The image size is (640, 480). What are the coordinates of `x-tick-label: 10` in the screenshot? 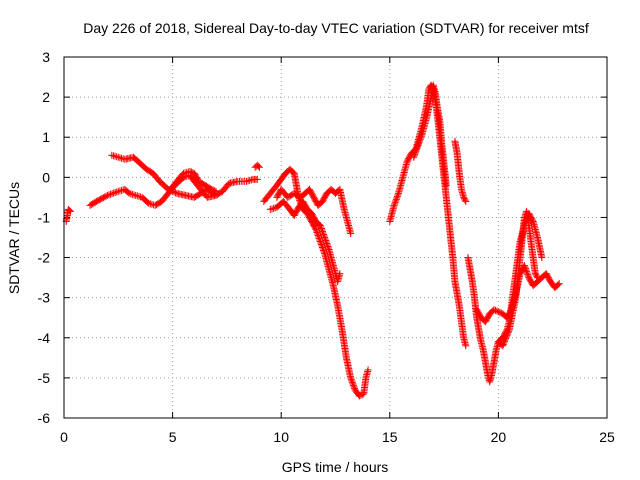 It's located at (281, 437).